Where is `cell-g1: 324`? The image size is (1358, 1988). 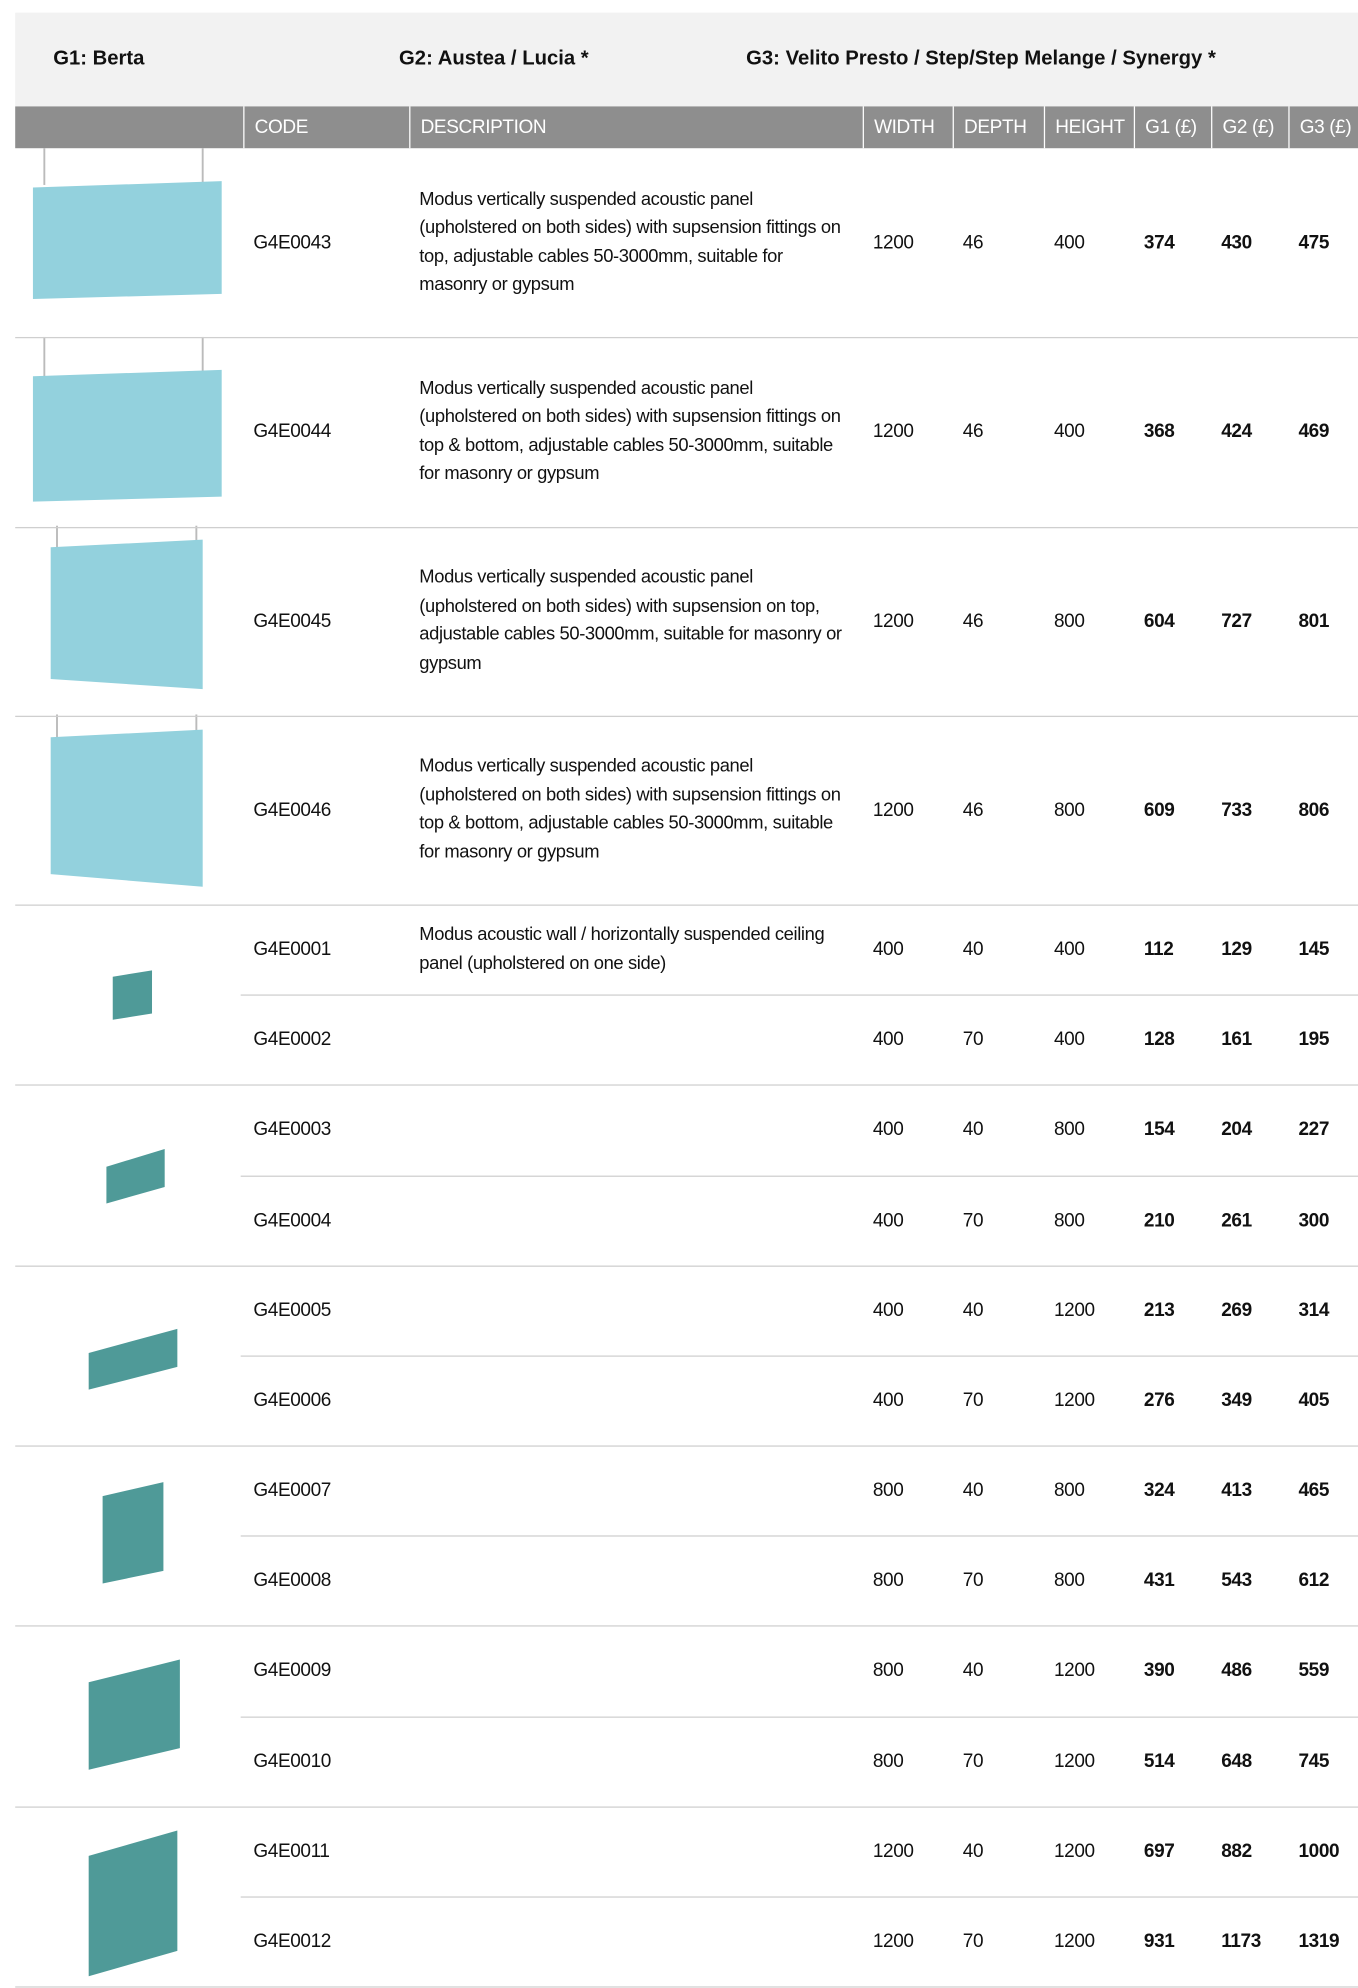
cell-g1: 324 is located at coordinates (1159, 1490).